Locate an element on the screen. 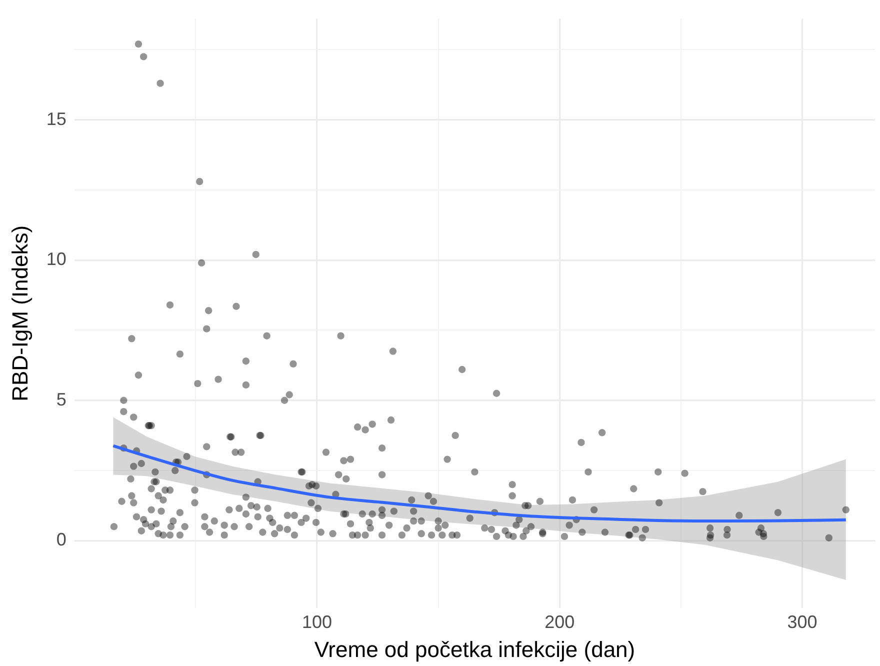  line-series is located at coordinates (480, 483).